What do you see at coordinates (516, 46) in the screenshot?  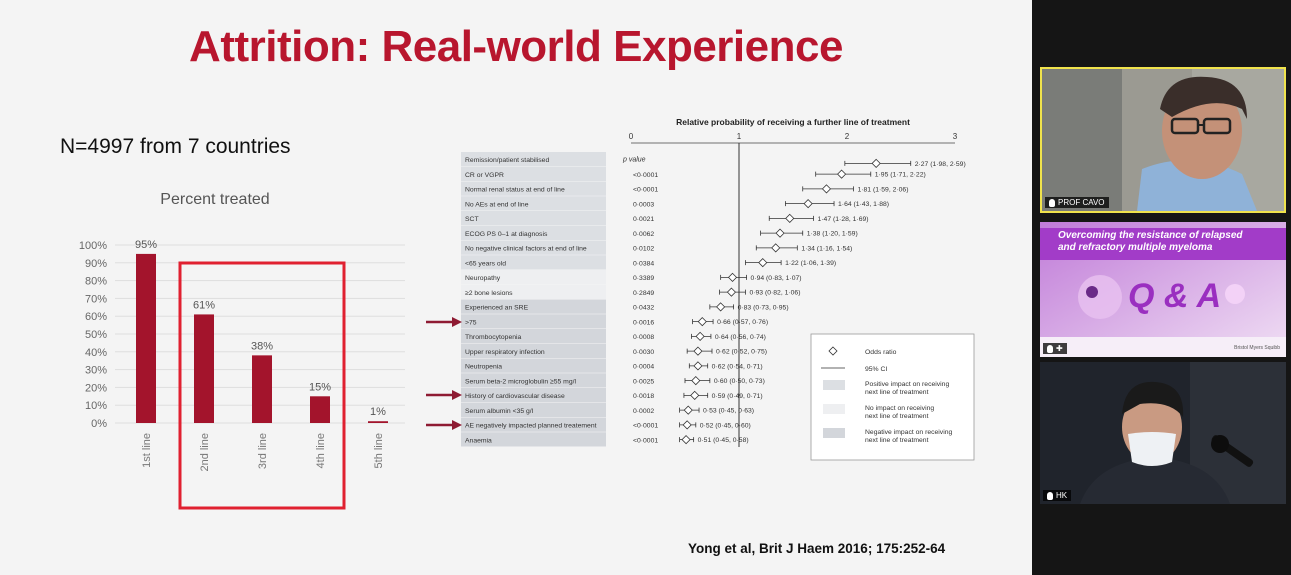 I see `slide-title: Attrition: Real-world Experience` at bounding box center [516, 46].